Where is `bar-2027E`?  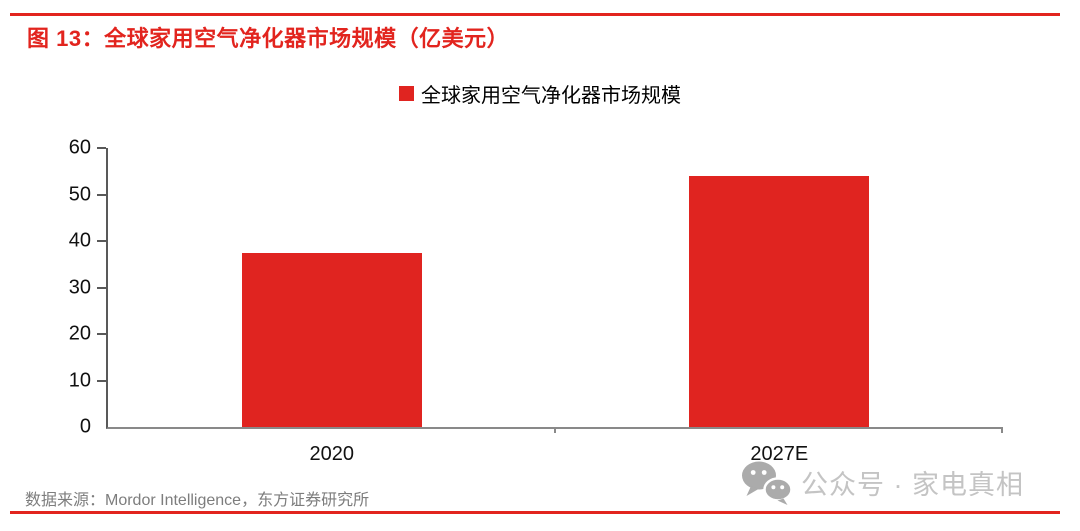 bar-2027E is located at coordinates (779, 301).